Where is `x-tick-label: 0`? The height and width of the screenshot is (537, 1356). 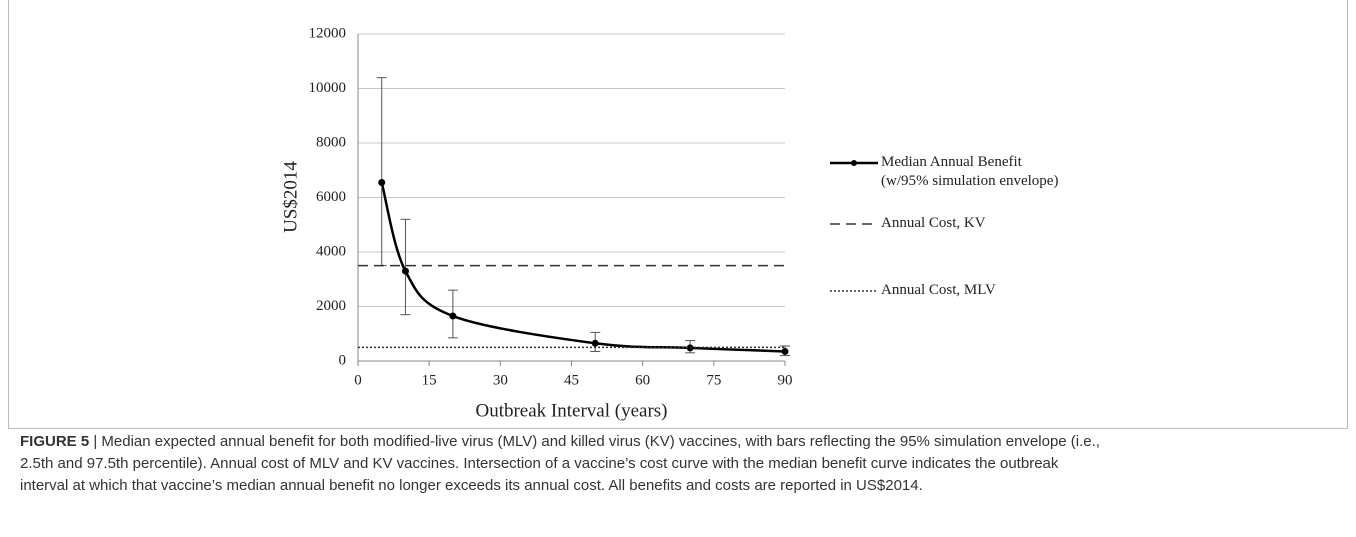 x-tick-label: 0 is located at coordinates (358, 380).